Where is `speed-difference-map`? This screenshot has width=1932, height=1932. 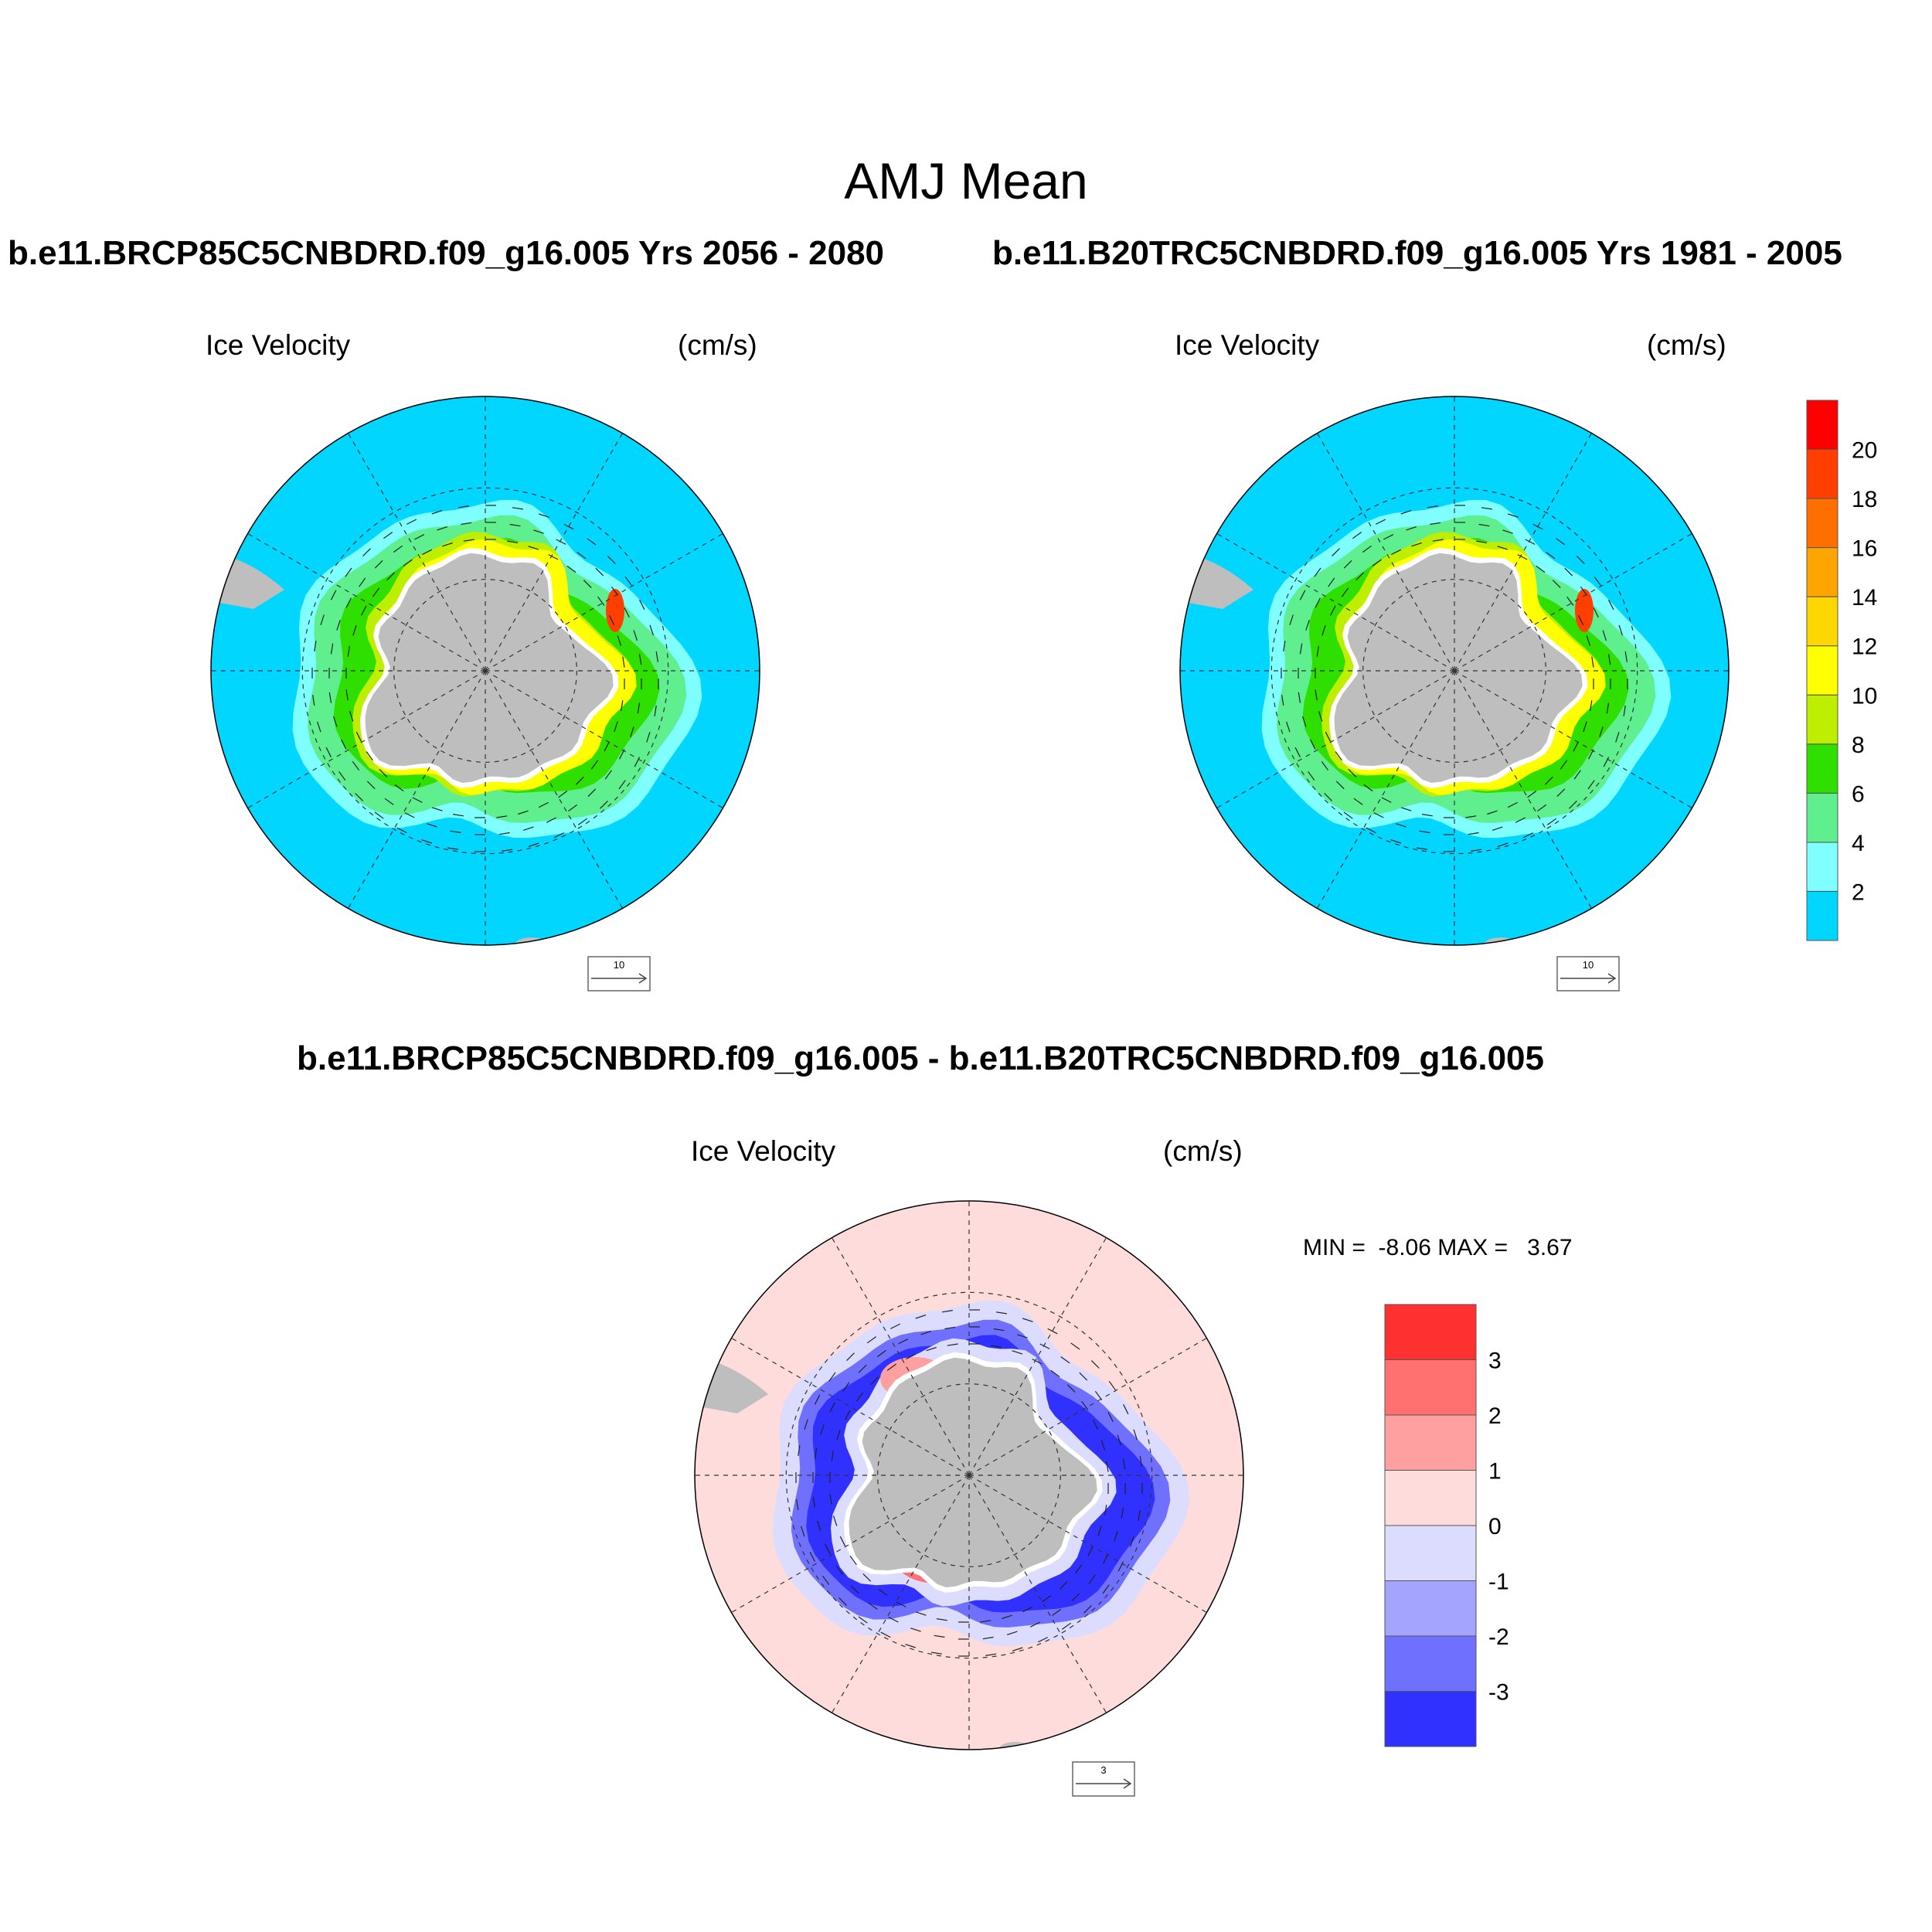 speed-difference-map is located at coordinates (969, 1475).